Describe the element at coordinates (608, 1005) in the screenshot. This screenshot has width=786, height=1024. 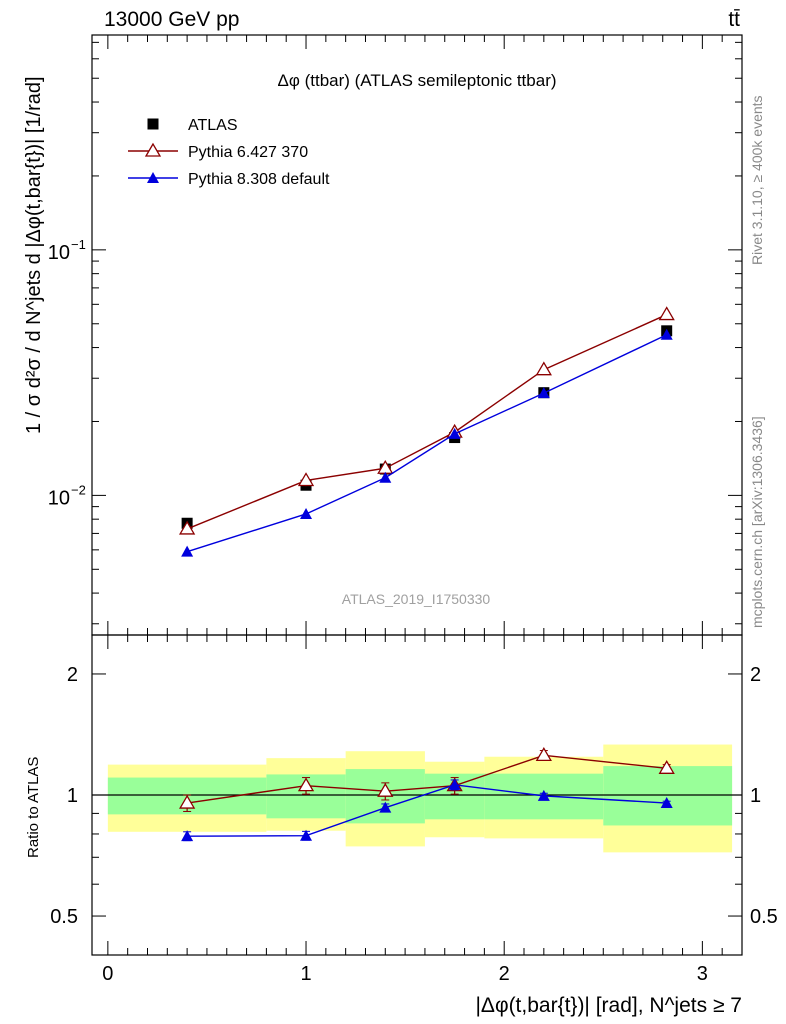
I see `x-axis-title: |Δφ(t,bar{t})| [rad], N^jets ≥ 7` at that location.